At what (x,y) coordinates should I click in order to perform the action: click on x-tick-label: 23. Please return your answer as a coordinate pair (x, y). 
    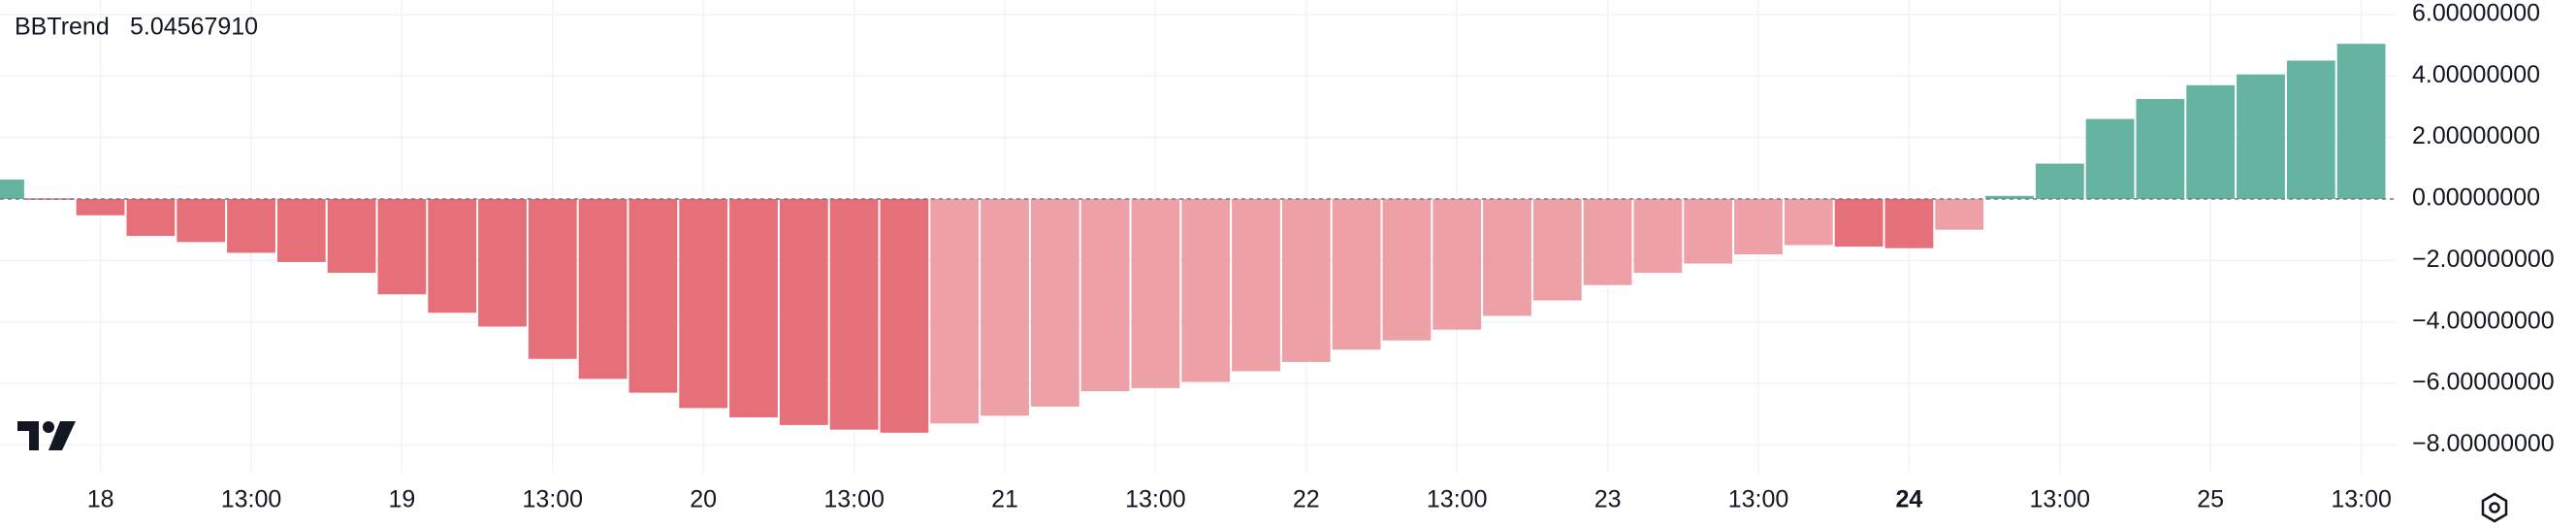
    Looking at the image, I should click on (1608, 499).